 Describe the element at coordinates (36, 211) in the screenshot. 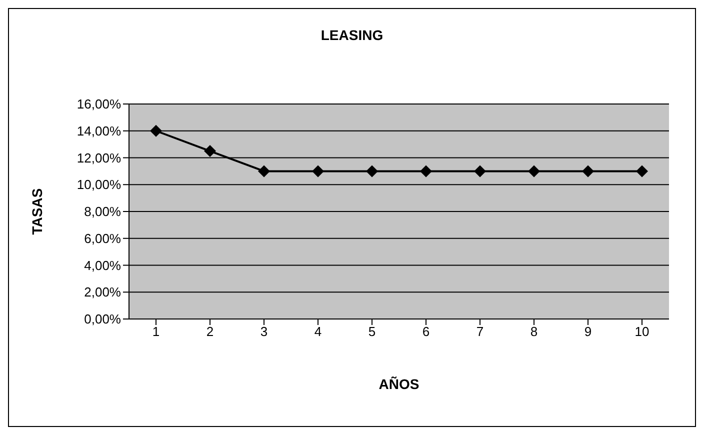

I see `y-axis-title: TASAS` at that location.